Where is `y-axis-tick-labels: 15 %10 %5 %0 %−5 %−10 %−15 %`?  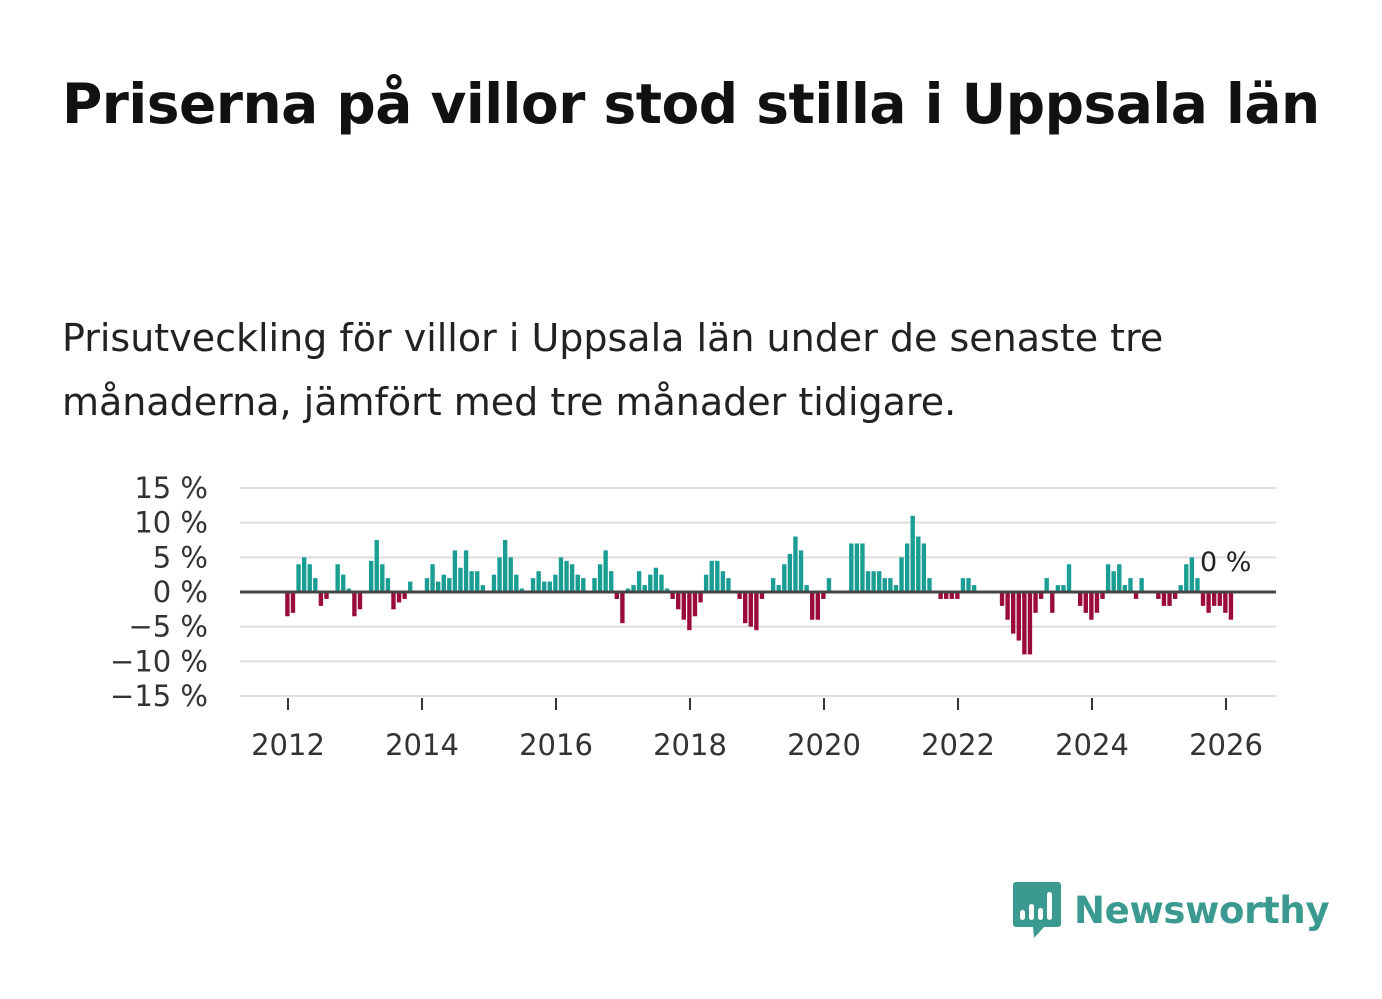 y-axis-tick-labels: 15 %10 %5 %0 %−5 %−10 %−15 % is located at coordinates (159, 592).